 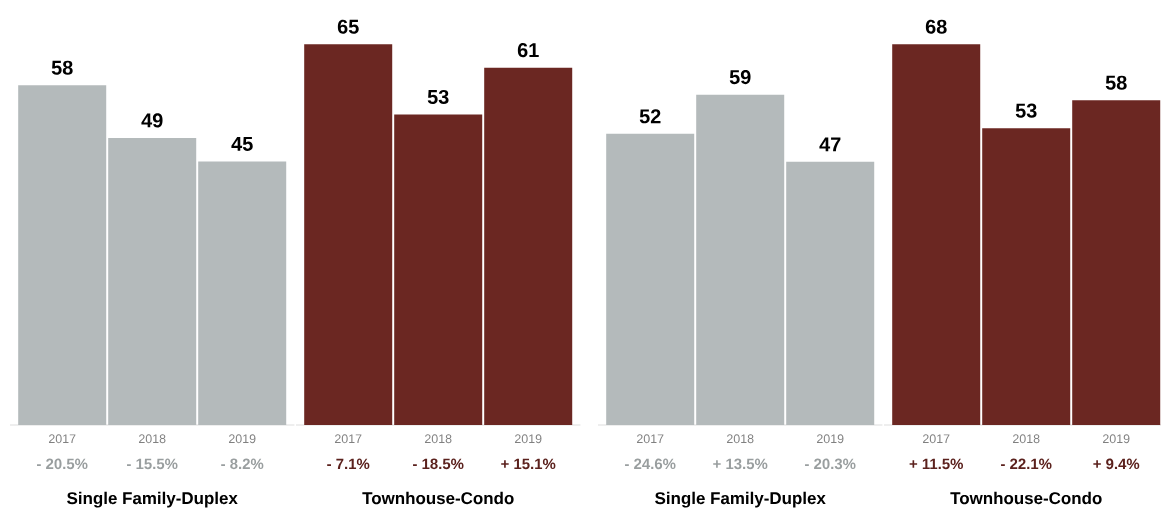 I want to click on text: - 15.5%, so click(x=152, y=464).